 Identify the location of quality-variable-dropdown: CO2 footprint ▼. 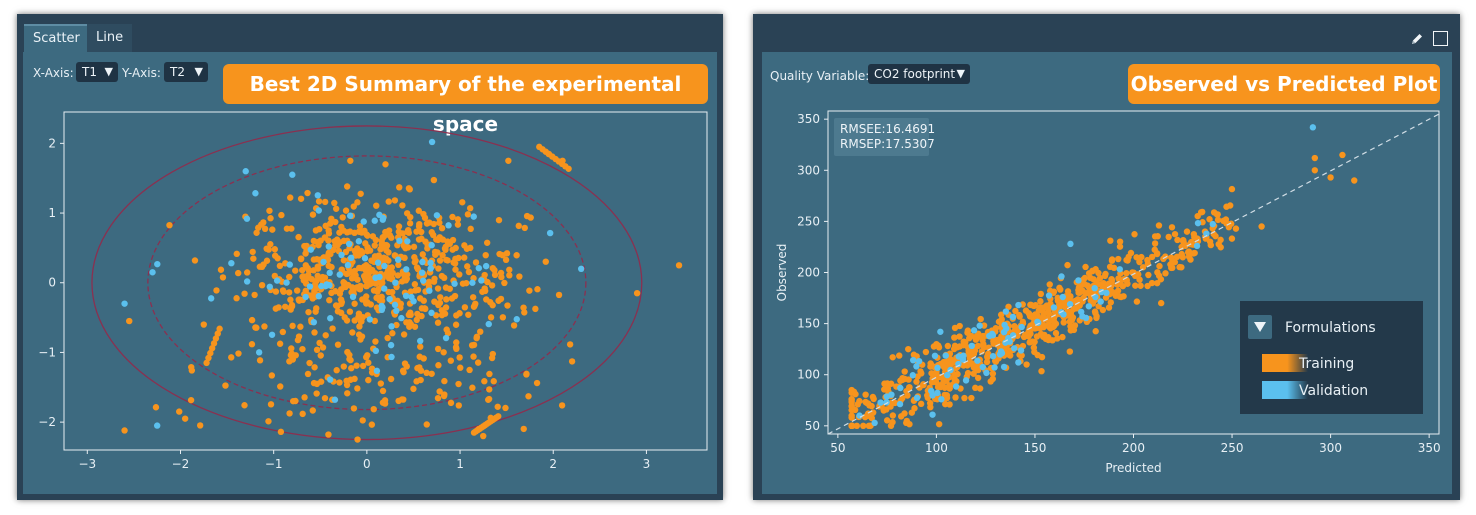
(919, 74).